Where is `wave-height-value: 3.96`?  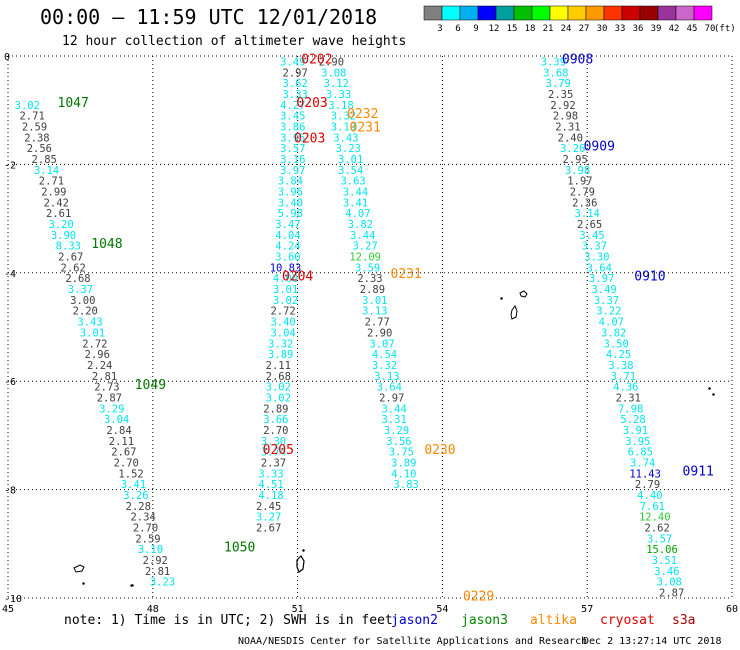
wave-height-value: 3.96 is located at coordinates (290, 193).